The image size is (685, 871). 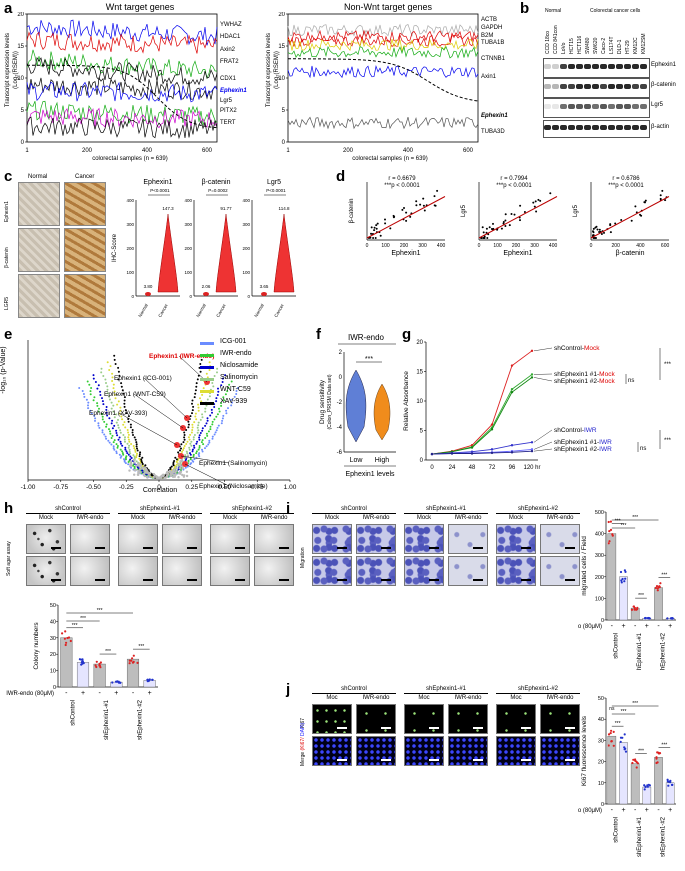 I want to click on h-cond-0-1: IWR-endo, so click(x=90, y=518).